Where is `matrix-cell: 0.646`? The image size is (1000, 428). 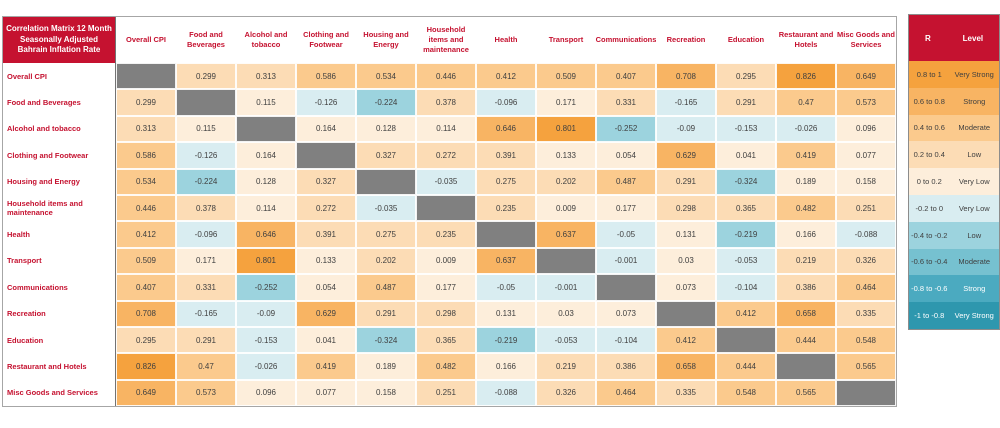 matrix-cell: 0.646 is located at coordinates (266, 234).